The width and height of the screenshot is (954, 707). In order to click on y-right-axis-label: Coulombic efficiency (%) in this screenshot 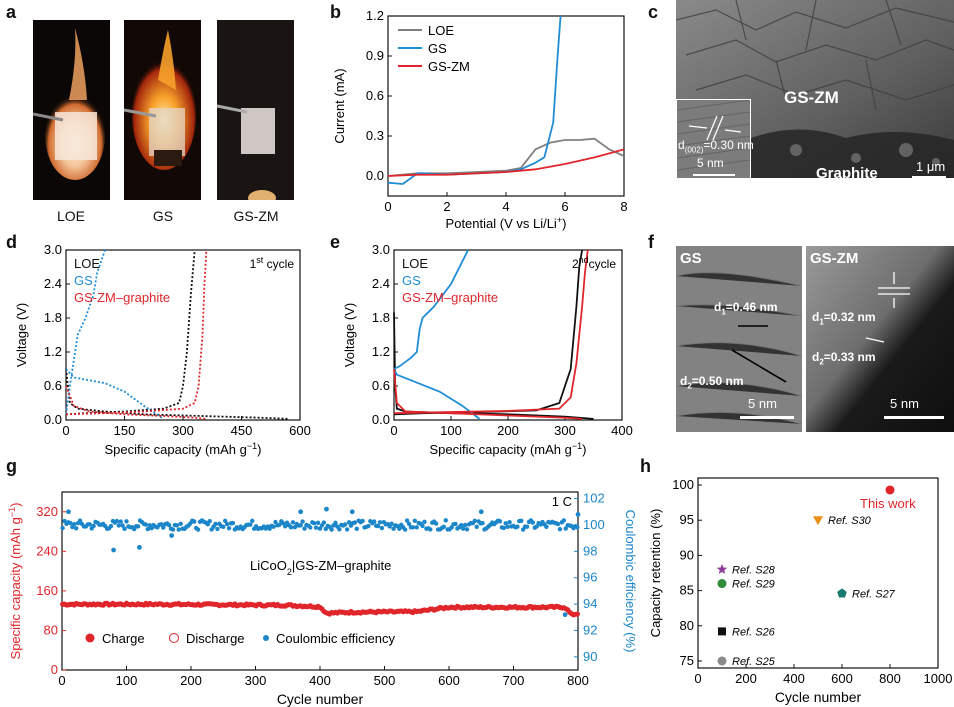, I will do `click(630, 581)`.